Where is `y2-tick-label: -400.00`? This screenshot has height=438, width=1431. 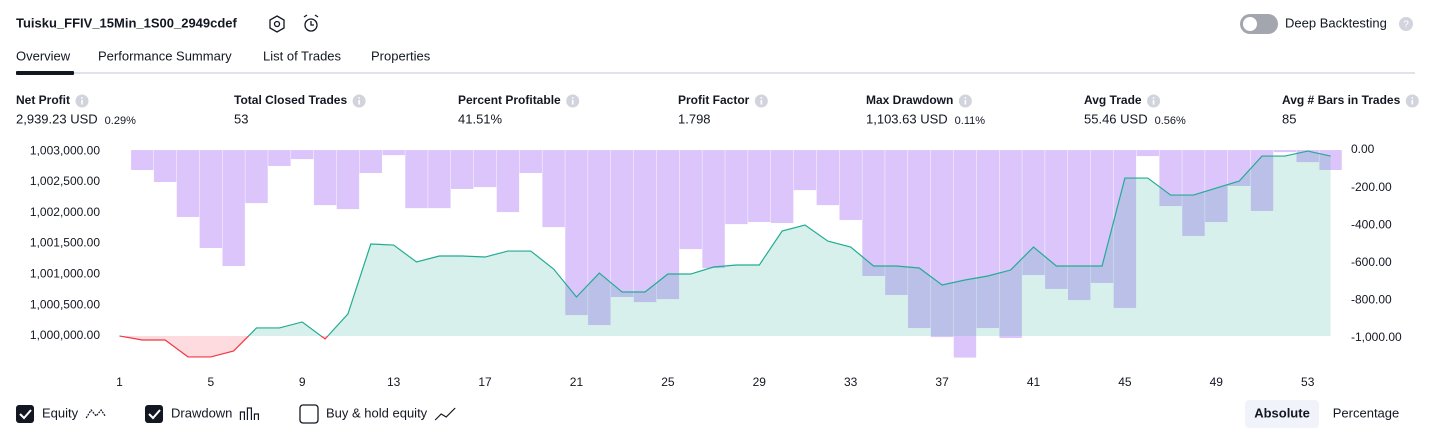 y2-tick-label: -400.00 is located at coordinates (1371, 224).